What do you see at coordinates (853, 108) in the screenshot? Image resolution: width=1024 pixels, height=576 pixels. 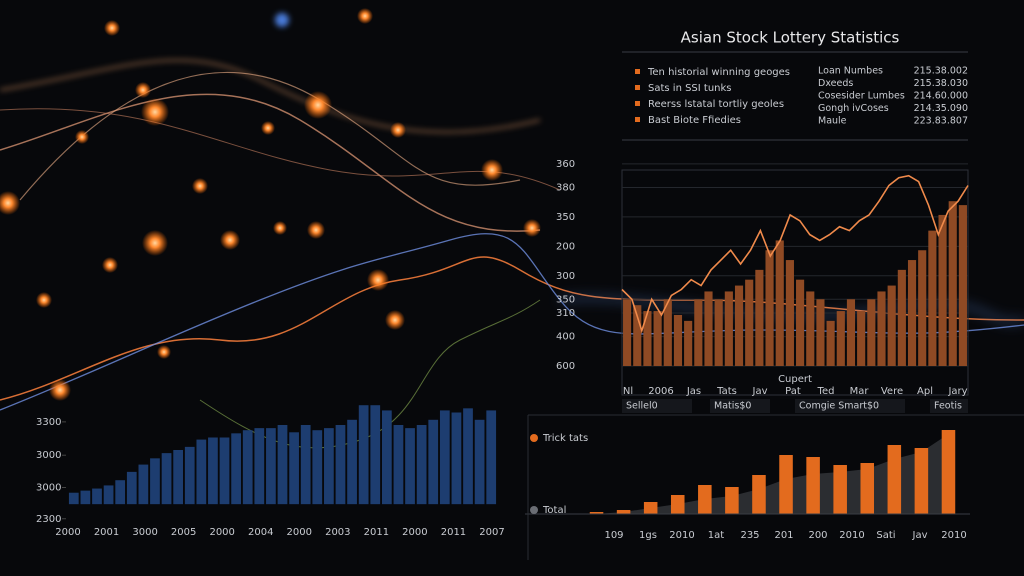 I see `panel-label: Gongh ivCoses` at bounding box center [853, 108].